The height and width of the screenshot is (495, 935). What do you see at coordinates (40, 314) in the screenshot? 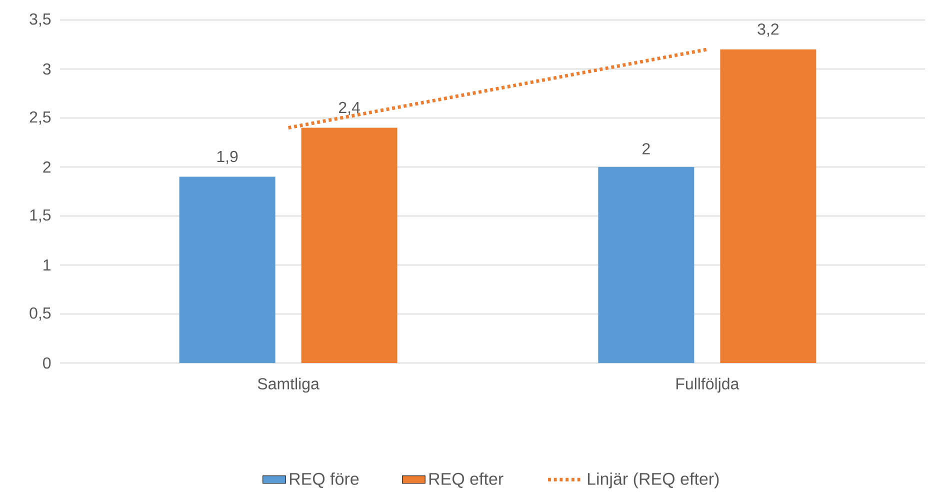
I see `y-tick-label: 0,5` at bounding box center [40, 314].